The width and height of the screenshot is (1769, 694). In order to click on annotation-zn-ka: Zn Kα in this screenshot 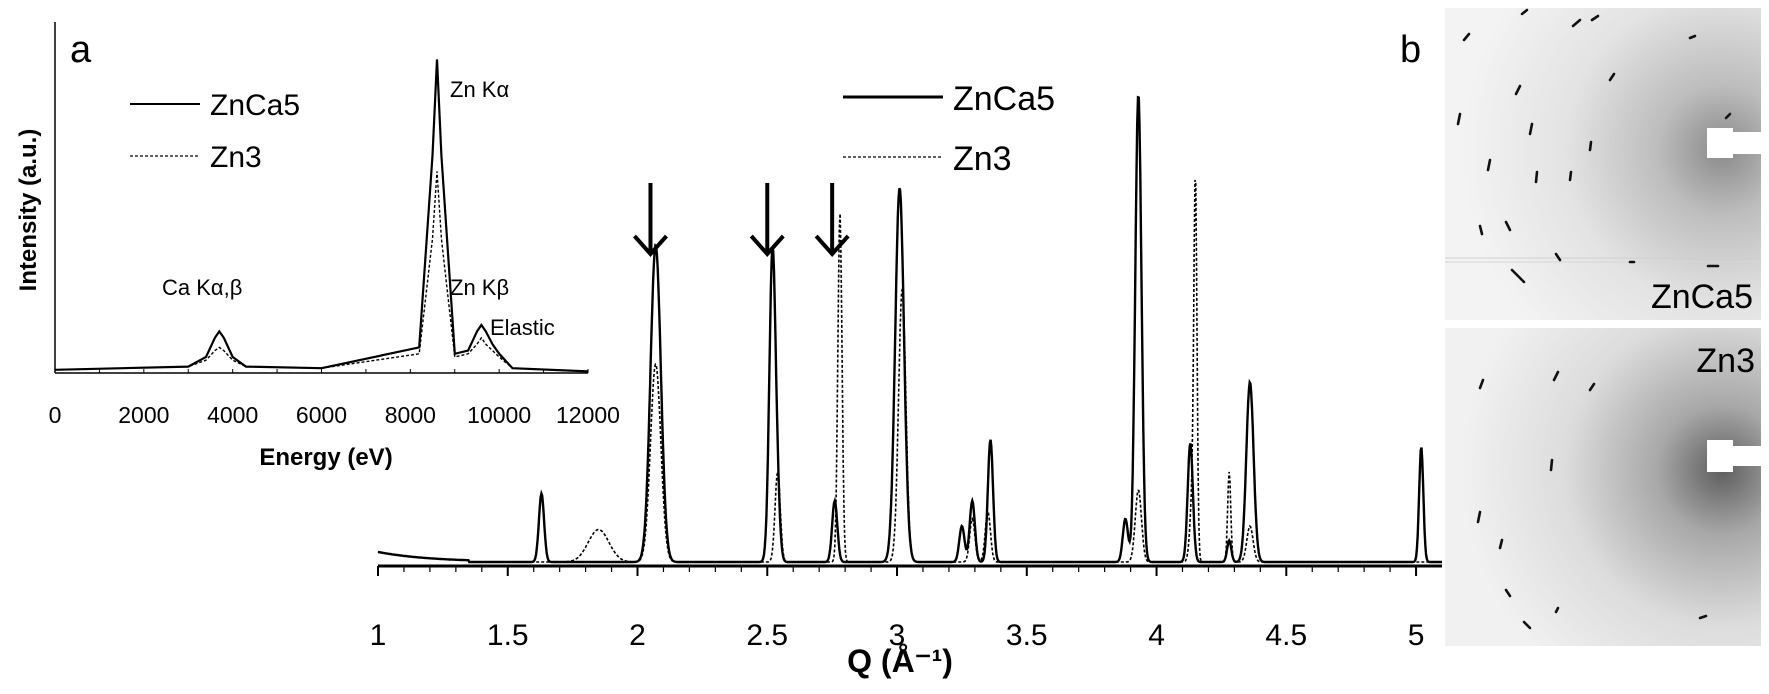, I will do `click(479, 89)`.